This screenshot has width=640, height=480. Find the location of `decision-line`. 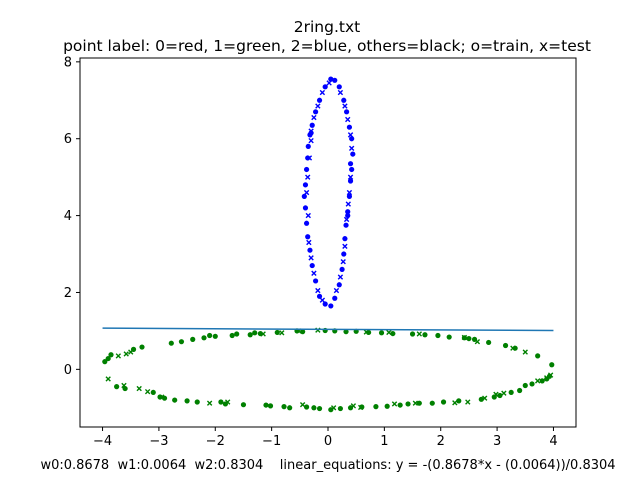

decision-line is located at coordinates (328, 329).